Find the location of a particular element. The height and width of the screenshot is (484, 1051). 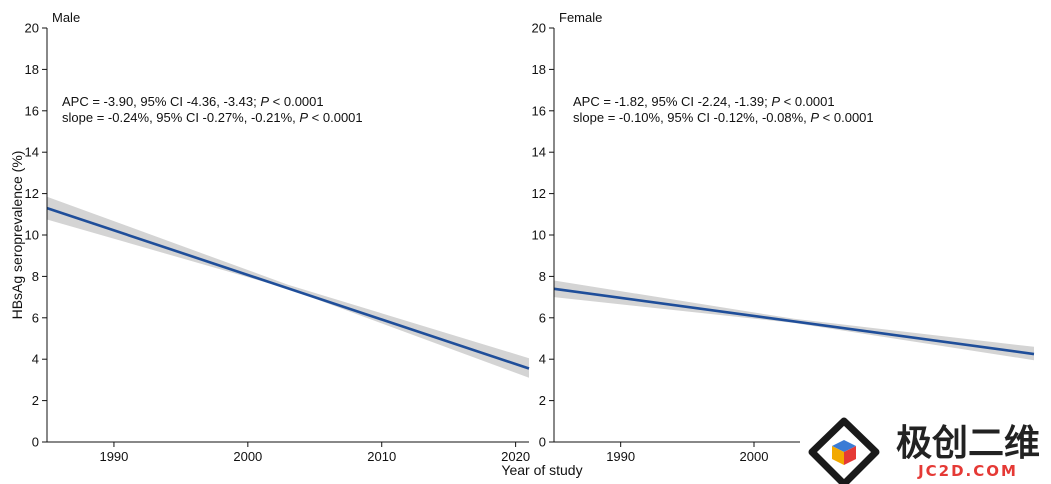

x-tick-label: 2010 is located at coordinates (381, 456).